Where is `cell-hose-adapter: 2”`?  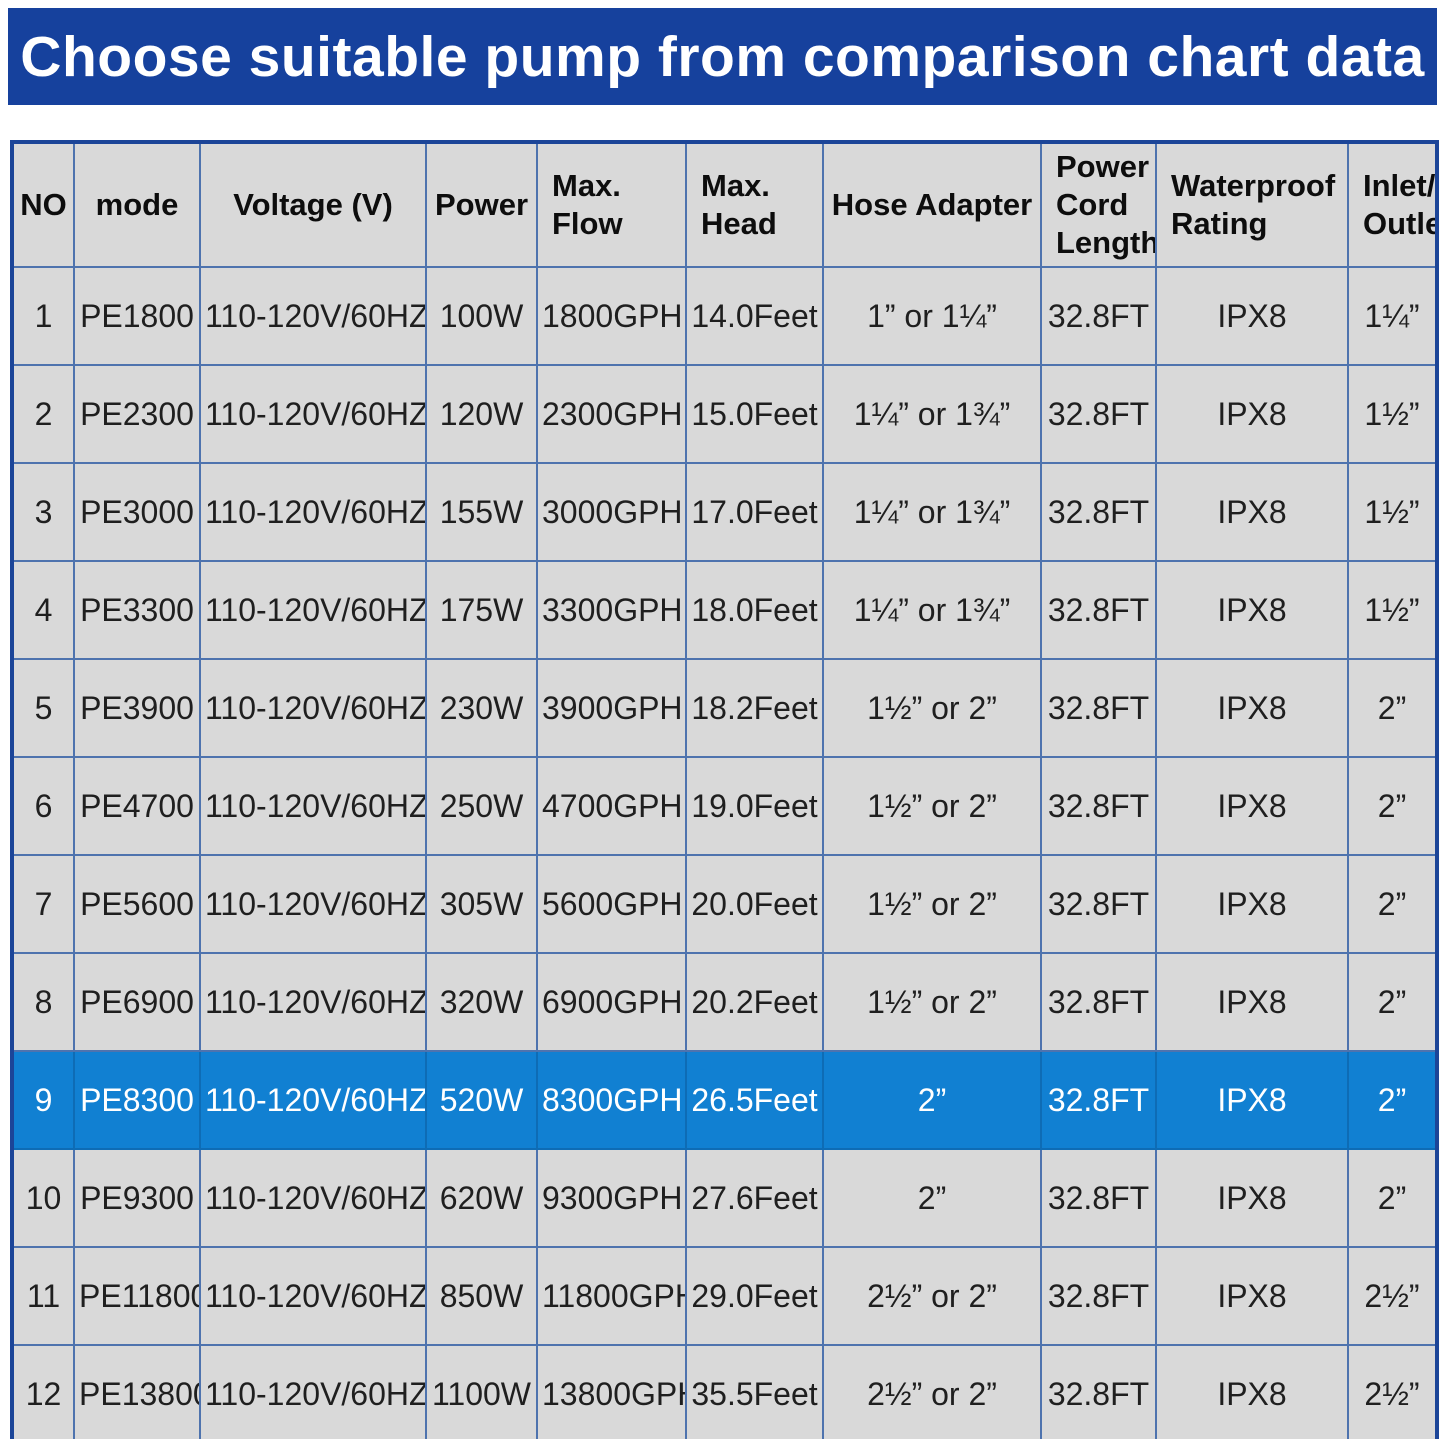 cell-hose-adapter: 2” is located at coordinates (932, 1100).